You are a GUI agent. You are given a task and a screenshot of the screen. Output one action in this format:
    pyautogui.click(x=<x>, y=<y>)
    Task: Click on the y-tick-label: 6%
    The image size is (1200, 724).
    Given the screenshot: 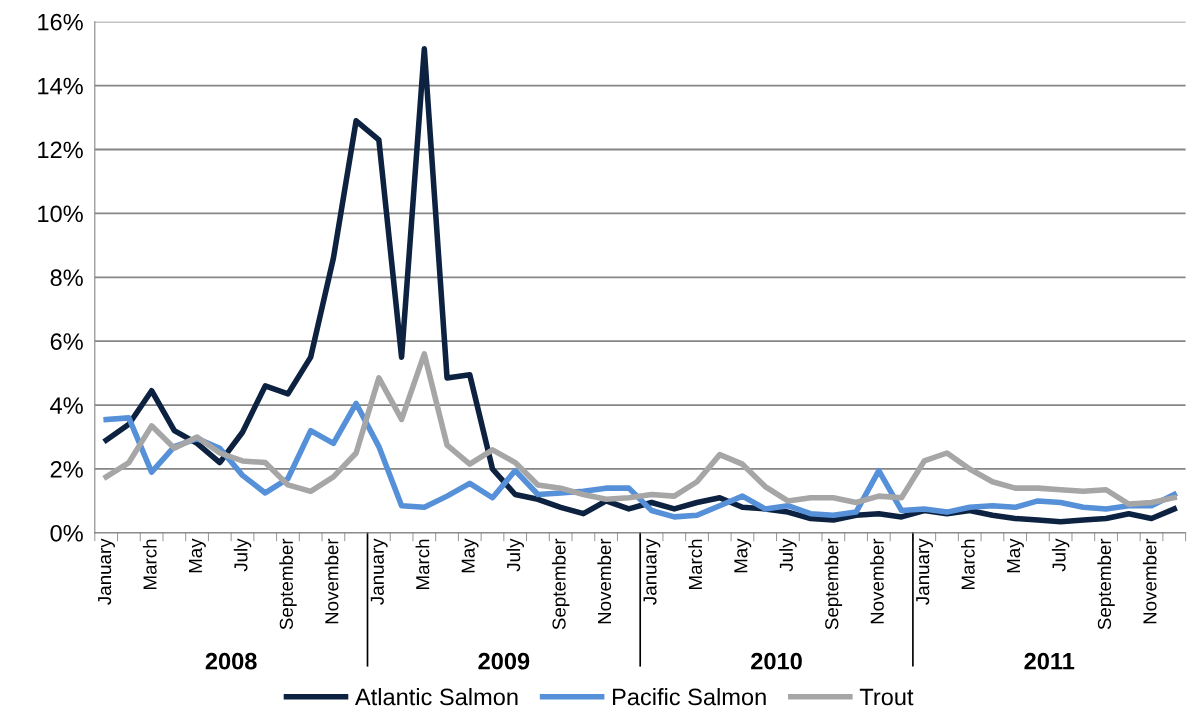 What is the action you would take?
    pyautogui.click(x=66, y=341)
    